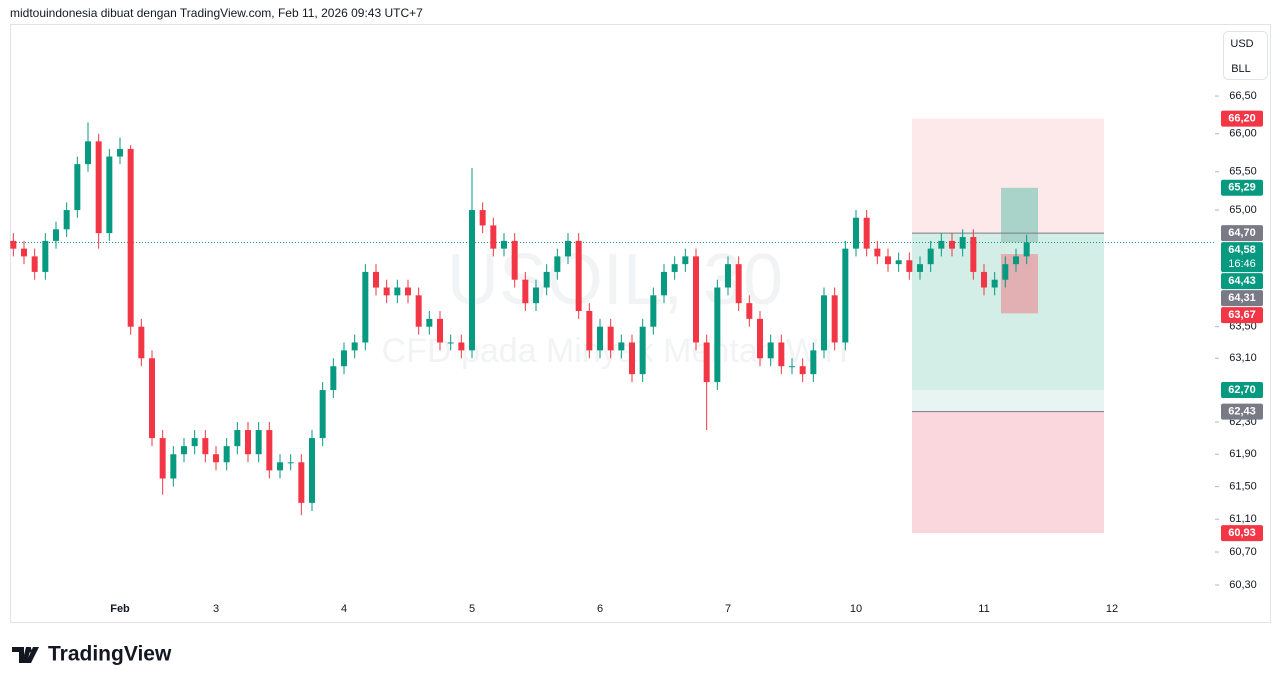  I want to click on y-tick-label: 66,50, so click(1243, 96).